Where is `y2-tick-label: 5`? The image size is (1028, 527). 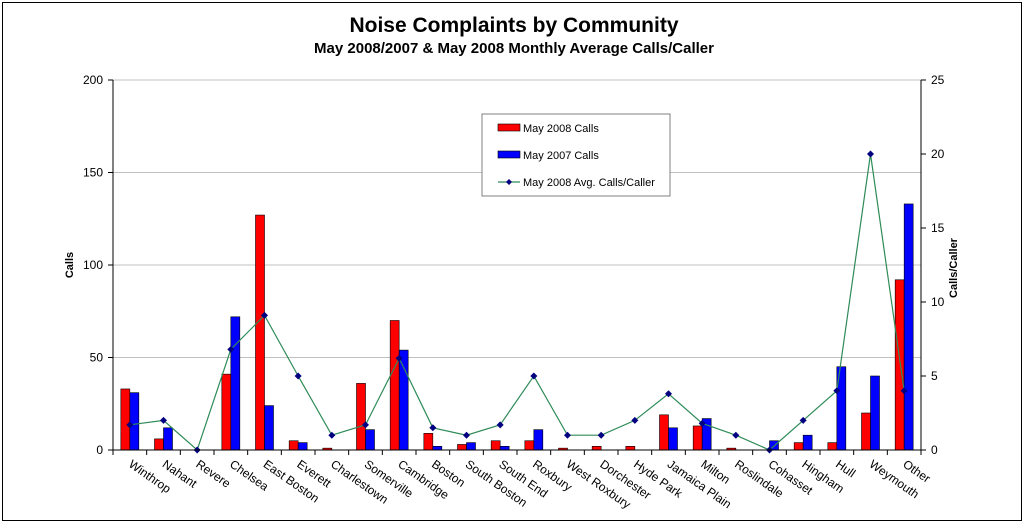
y2-tick-label: 5 is located at coordinates (934, 376).